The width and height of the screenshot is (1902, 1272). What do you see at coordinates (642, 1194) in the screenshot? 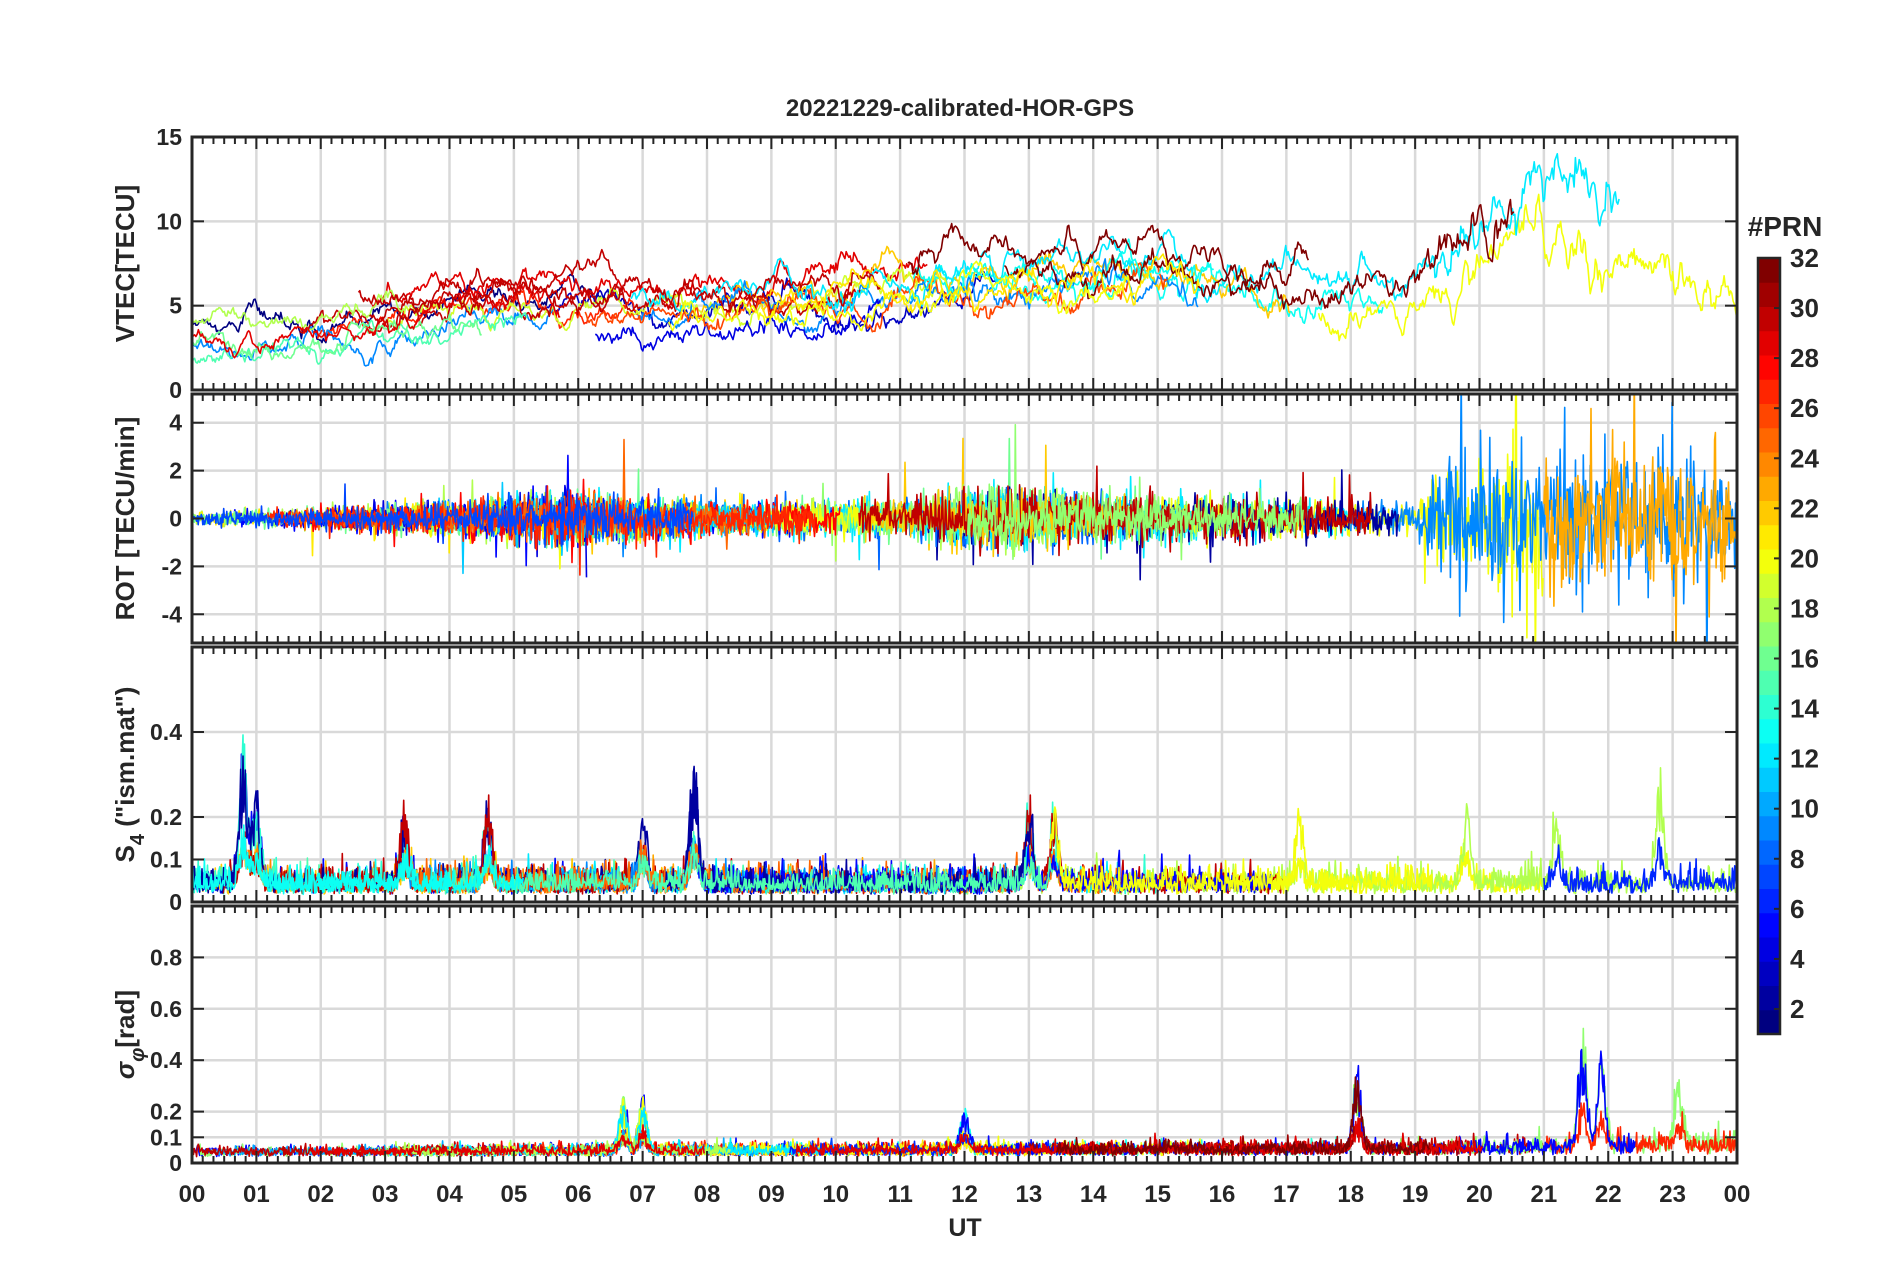
I see `x-tick-label: 07` at bounding box center [642, 1194].